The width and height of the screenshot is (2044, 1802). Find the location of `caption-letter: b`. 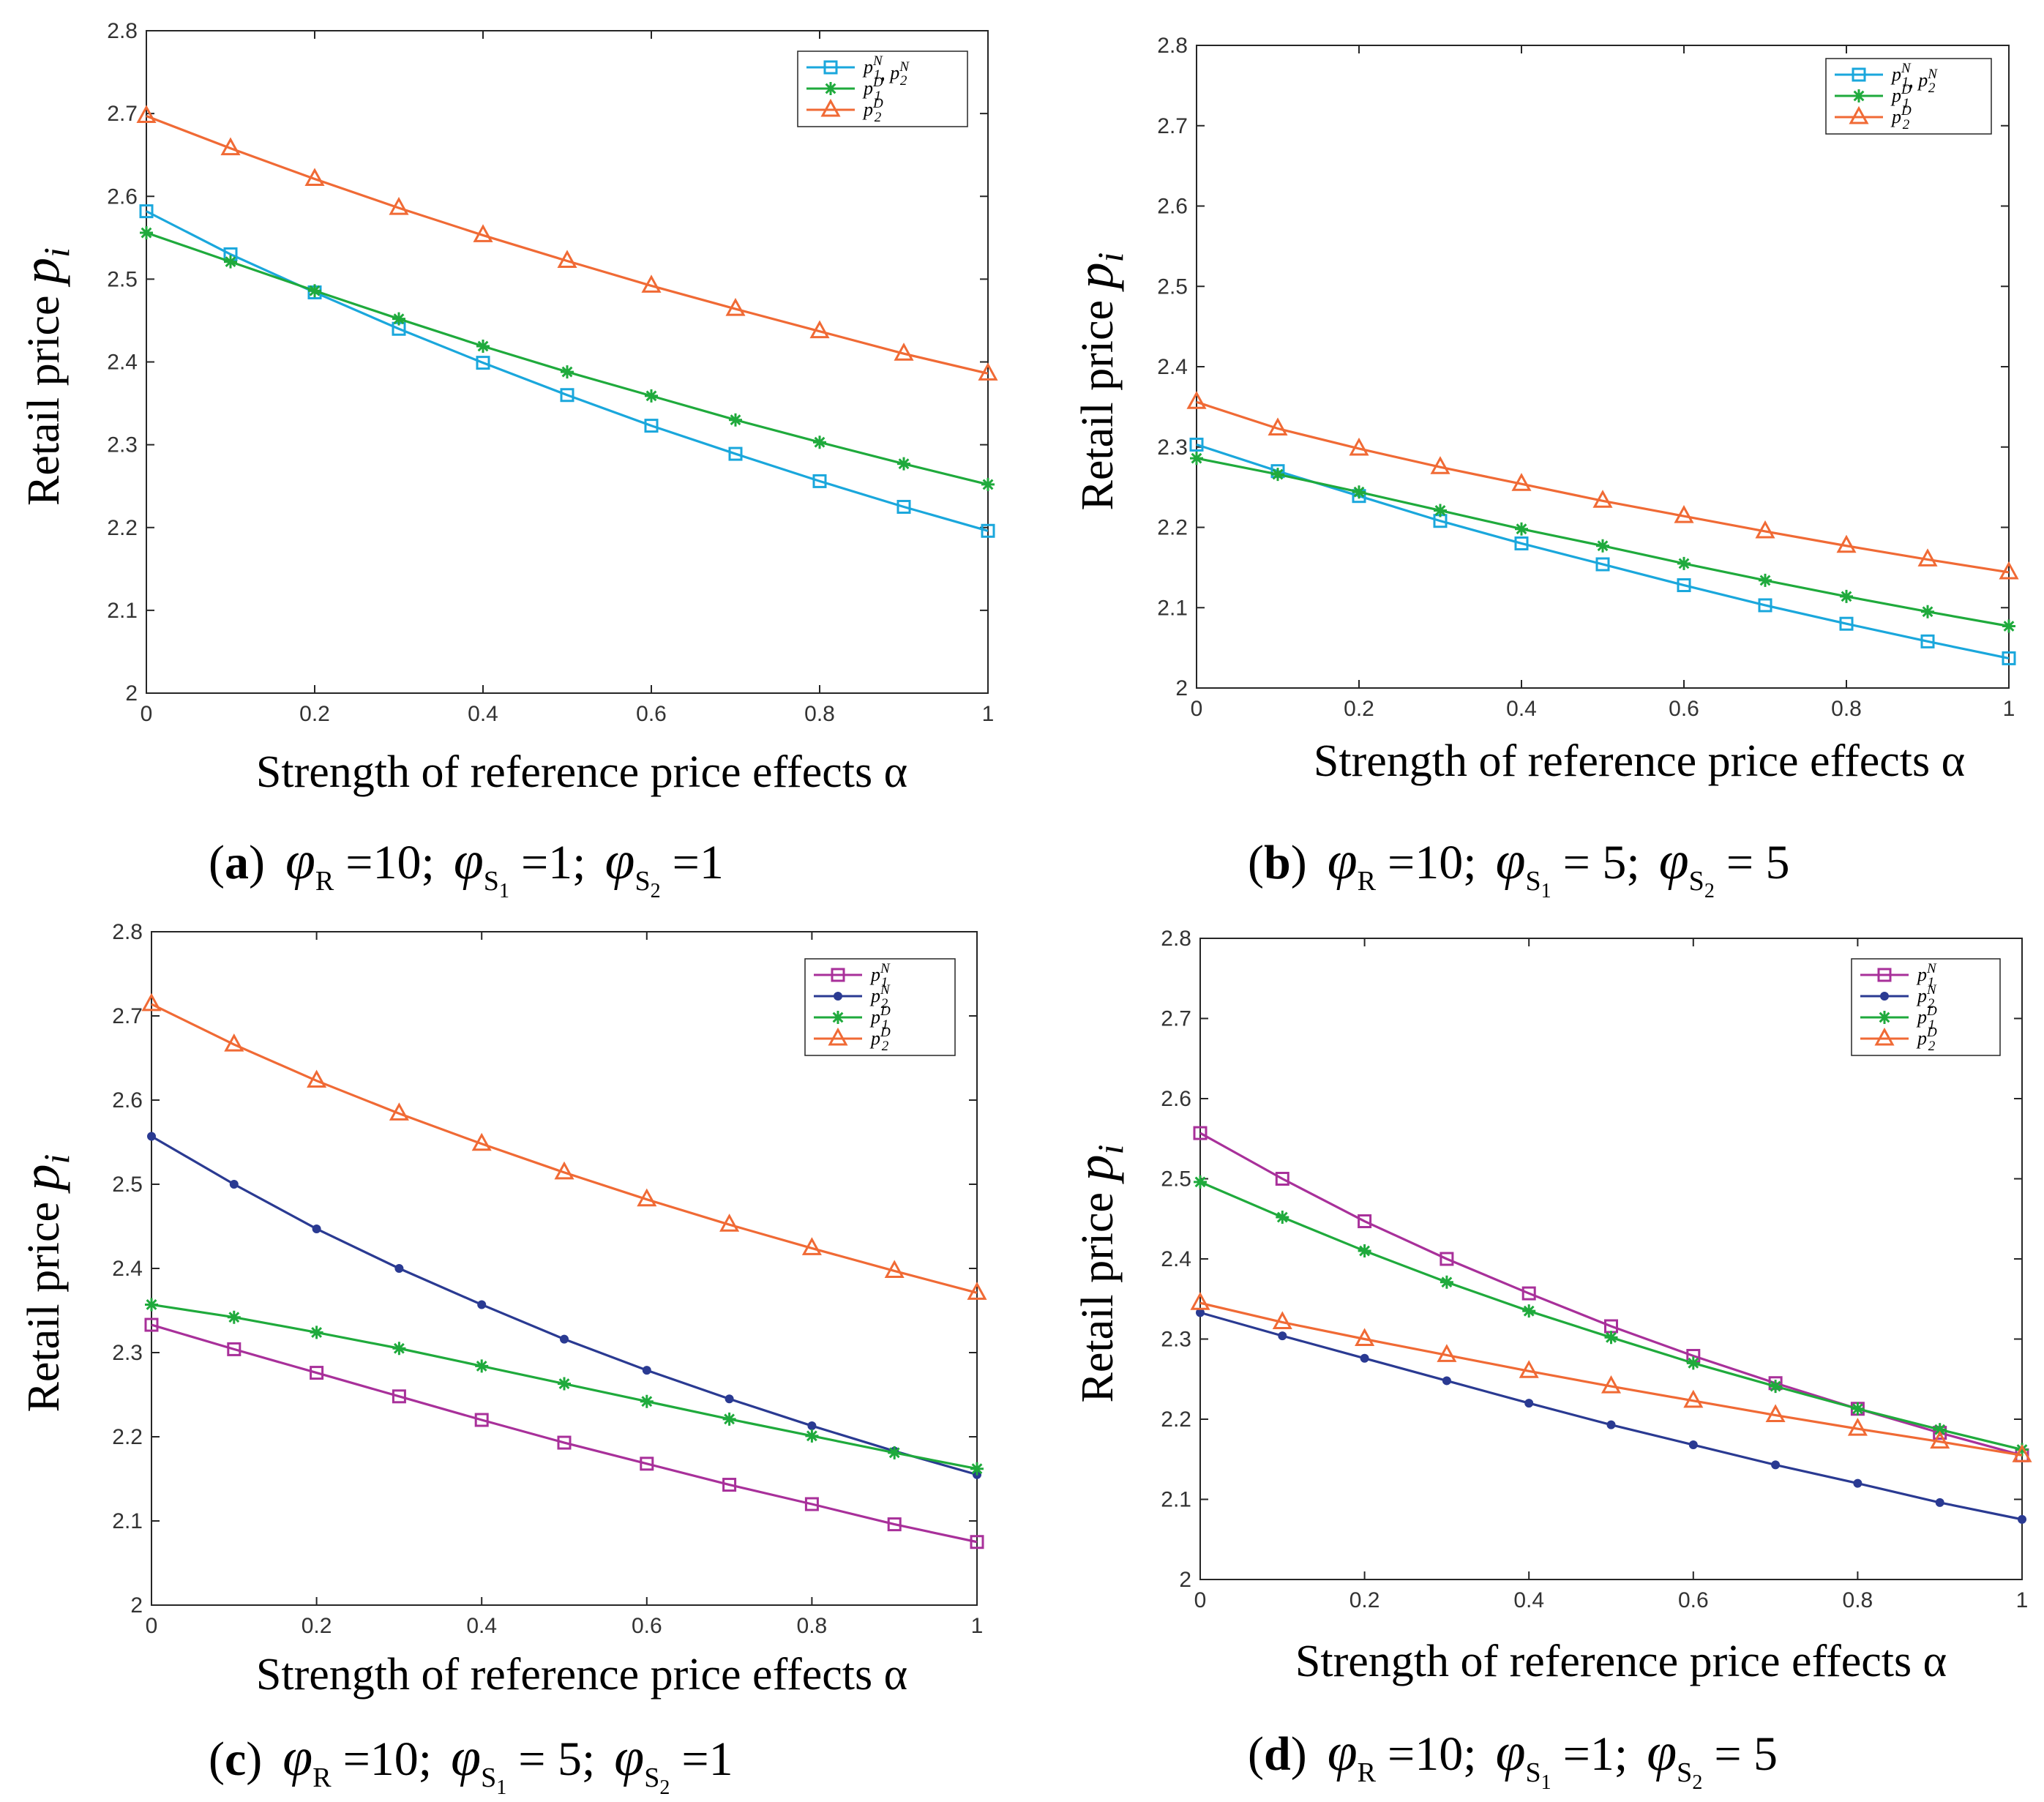

caption-letter: b is located at coordinates (1277, 862).